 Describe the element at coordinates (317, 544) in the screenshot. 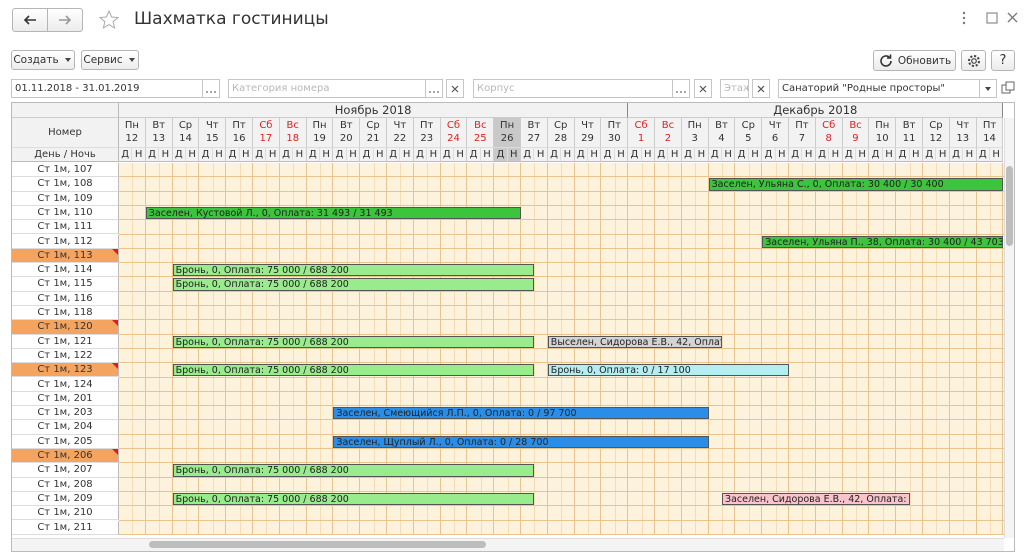

I see `horizontal-scroll-thumb` at that location.